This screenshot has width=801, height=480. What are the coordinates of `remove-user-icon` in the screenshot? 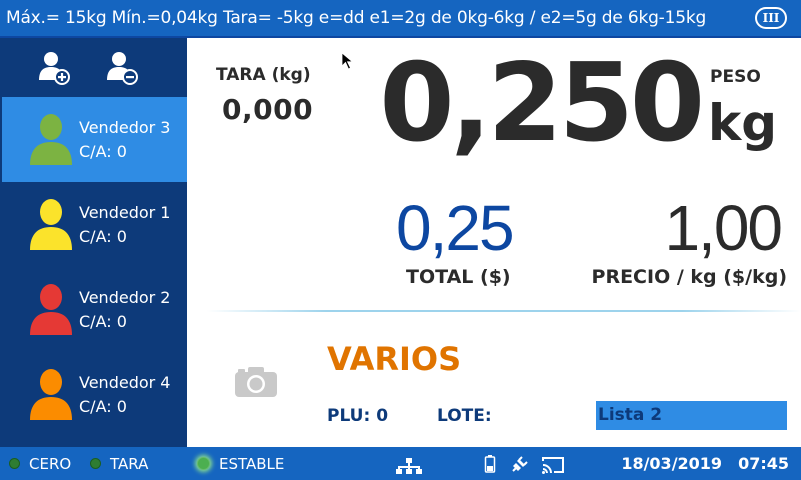 It's located at (122, 68).